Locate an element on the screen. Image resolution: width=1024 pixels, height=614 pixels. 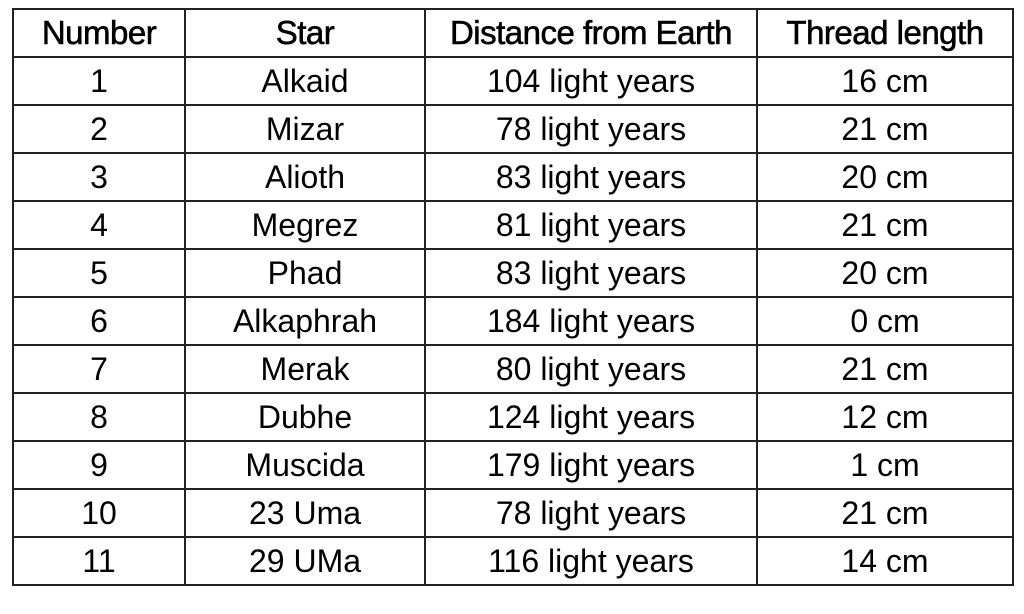
cell-number: 9 is located at coordinates (99, 465).